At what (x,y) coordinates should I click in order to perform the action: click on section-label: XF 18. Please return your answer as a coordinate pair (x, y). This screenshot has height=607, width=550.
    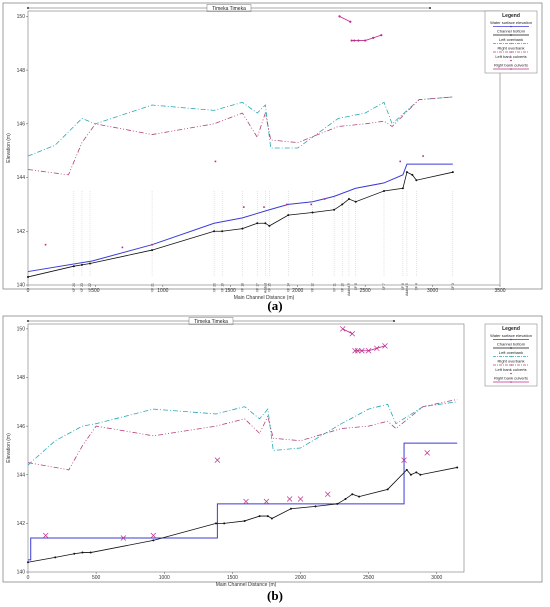
    Looking at the image, I should click on (243, 287).